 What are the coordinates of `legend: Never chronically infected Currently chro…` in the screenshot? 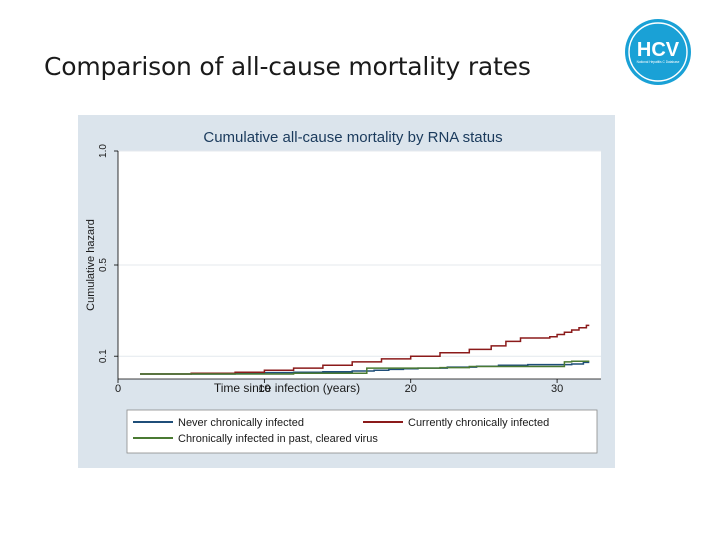 It's located at (341, 431).